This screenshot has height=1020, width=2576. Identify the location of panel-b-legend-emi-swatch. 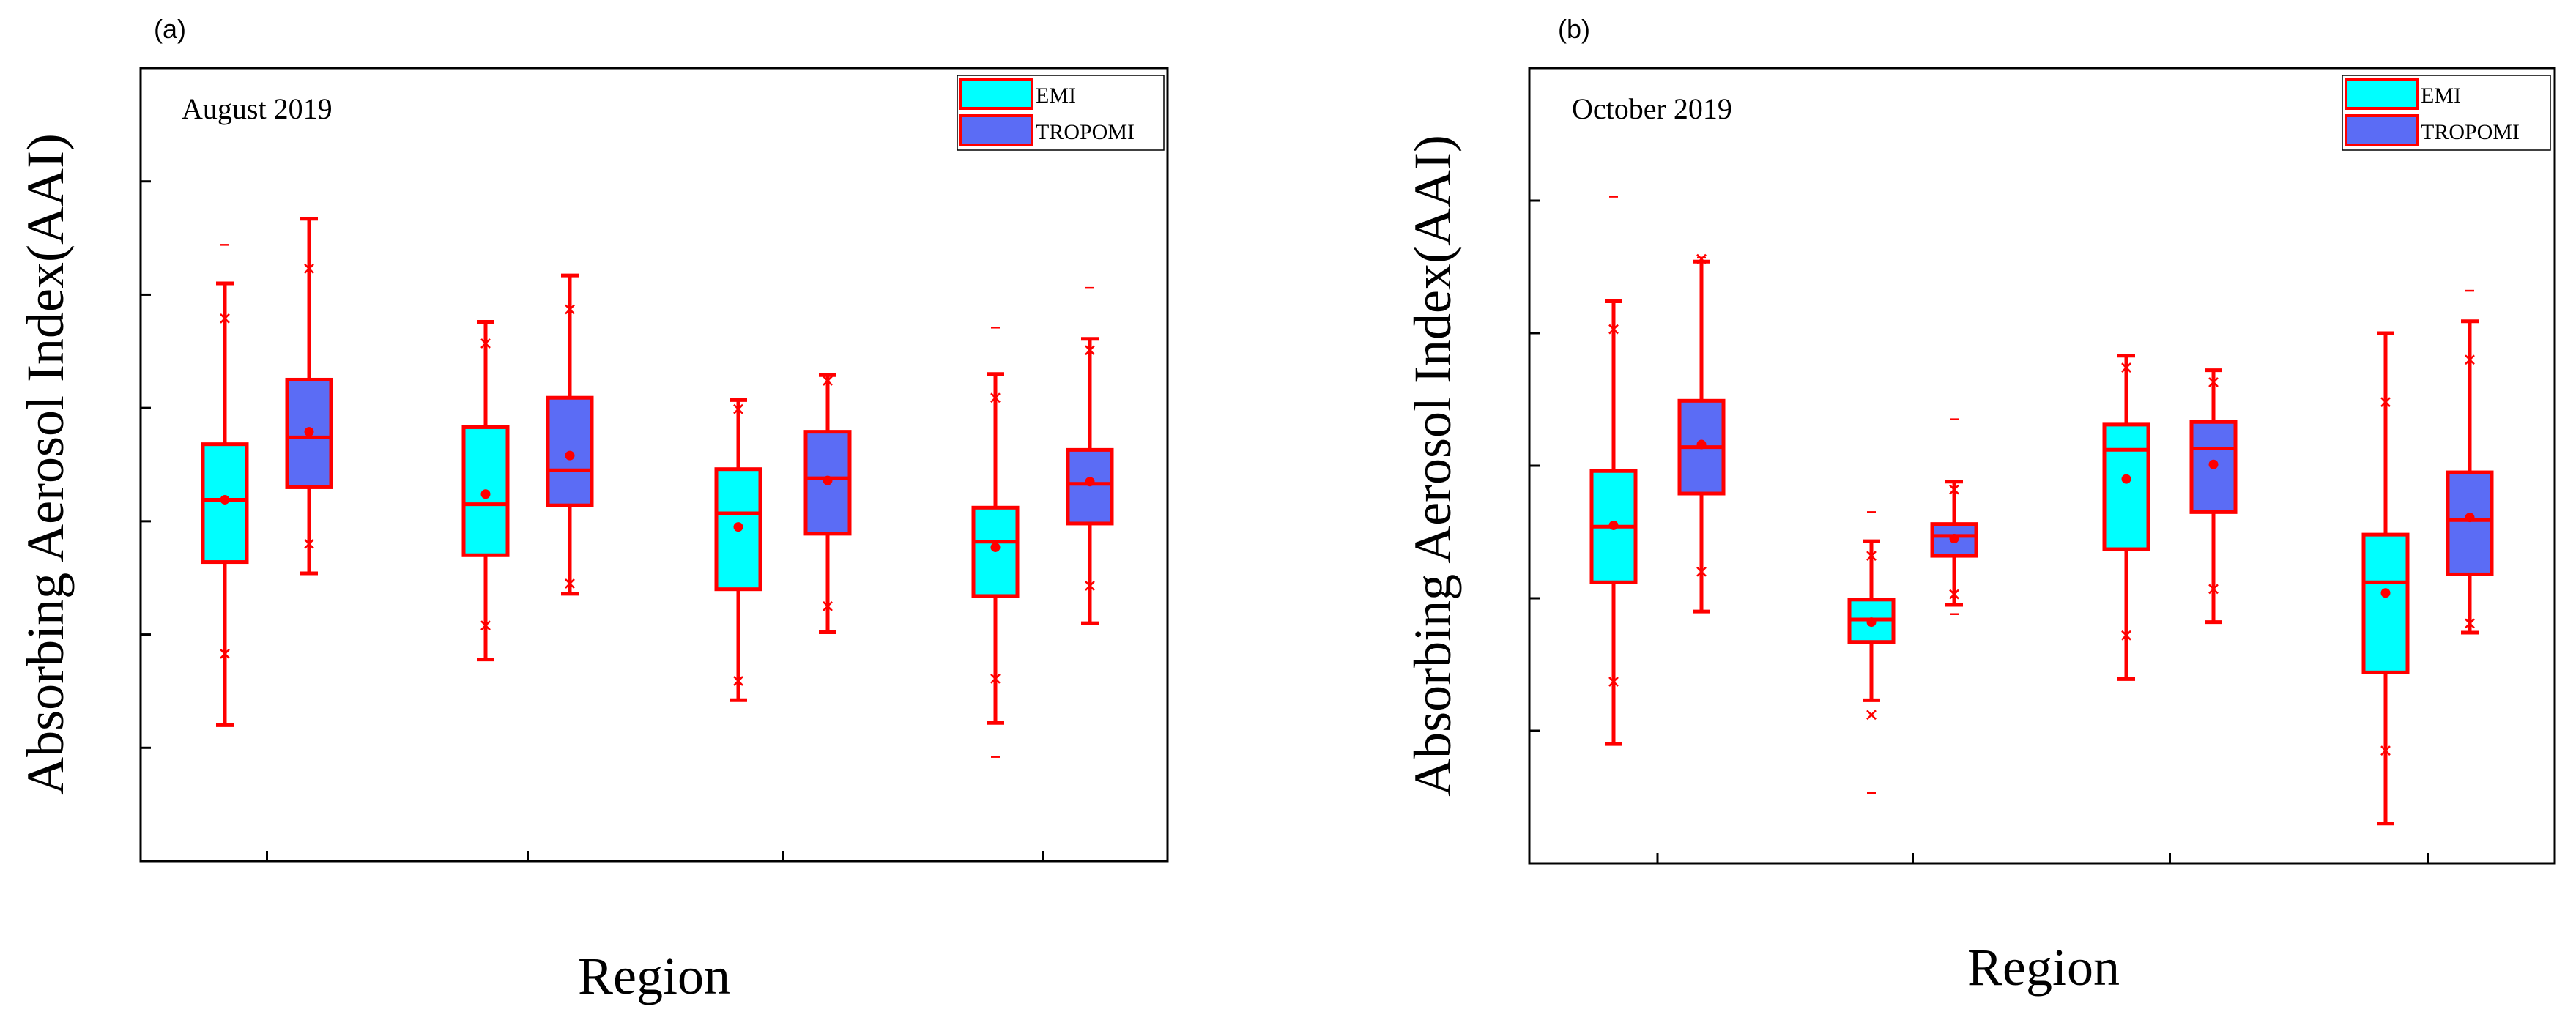
(2382, 94).